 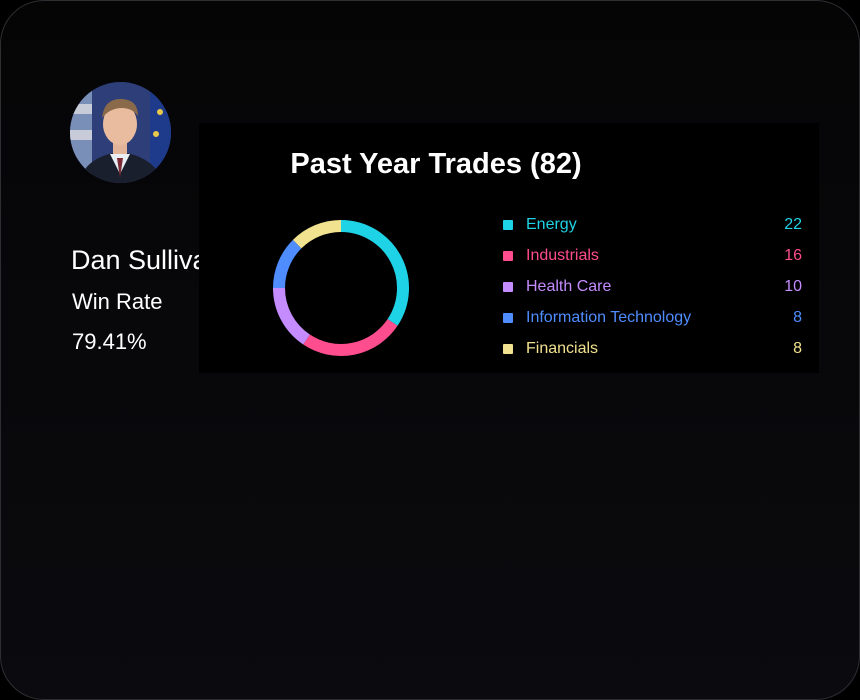 I want to click on win-rate-label: Win Rate, so click(x=117, y=301).